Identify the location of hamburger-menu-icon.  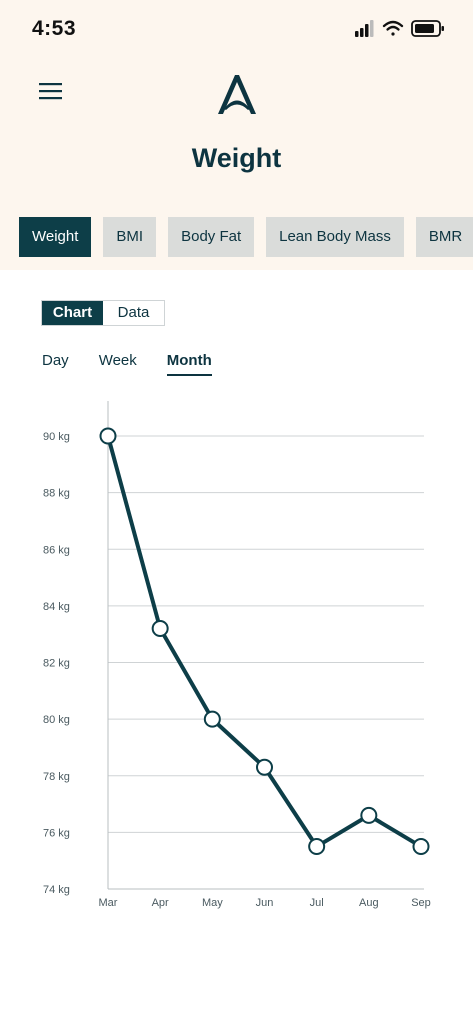
(52, 93).